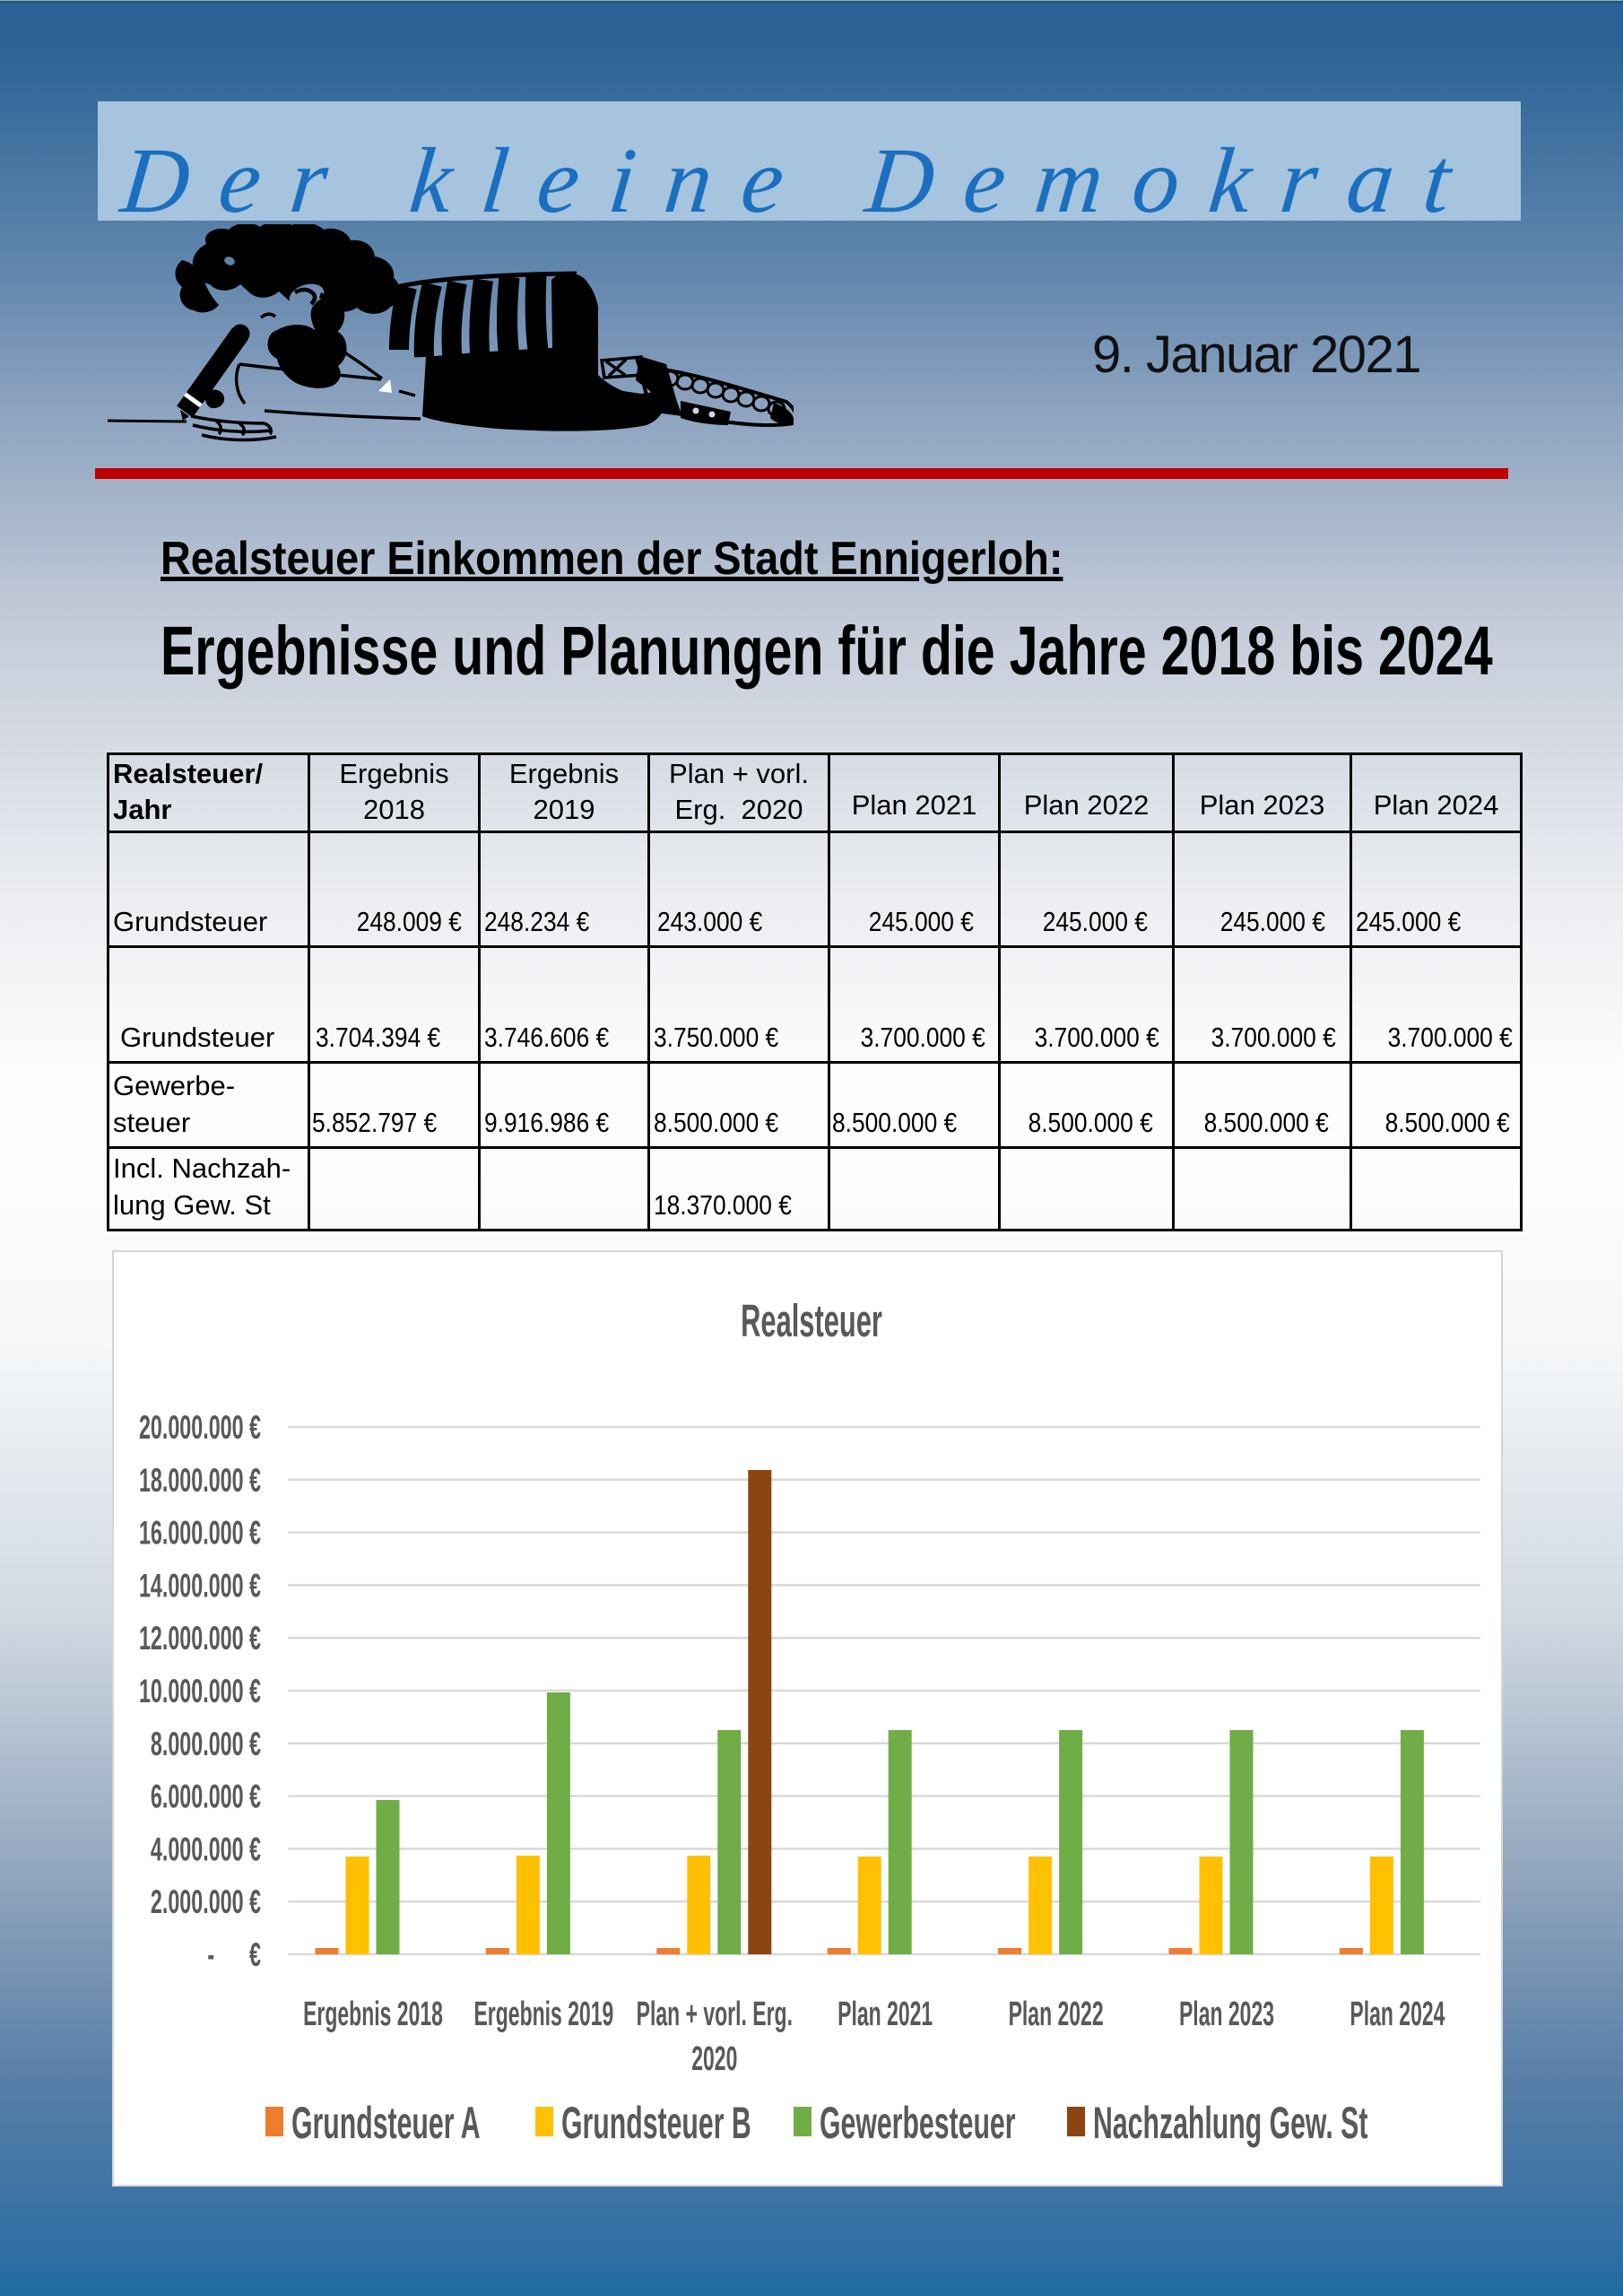 The width and height of the screenshot is (1623, 2296). What do you see at coordinates (206, 1796) in the screenshot?
I see `svg-text: 6.000.000 €` at bounding box center [206, 1796].